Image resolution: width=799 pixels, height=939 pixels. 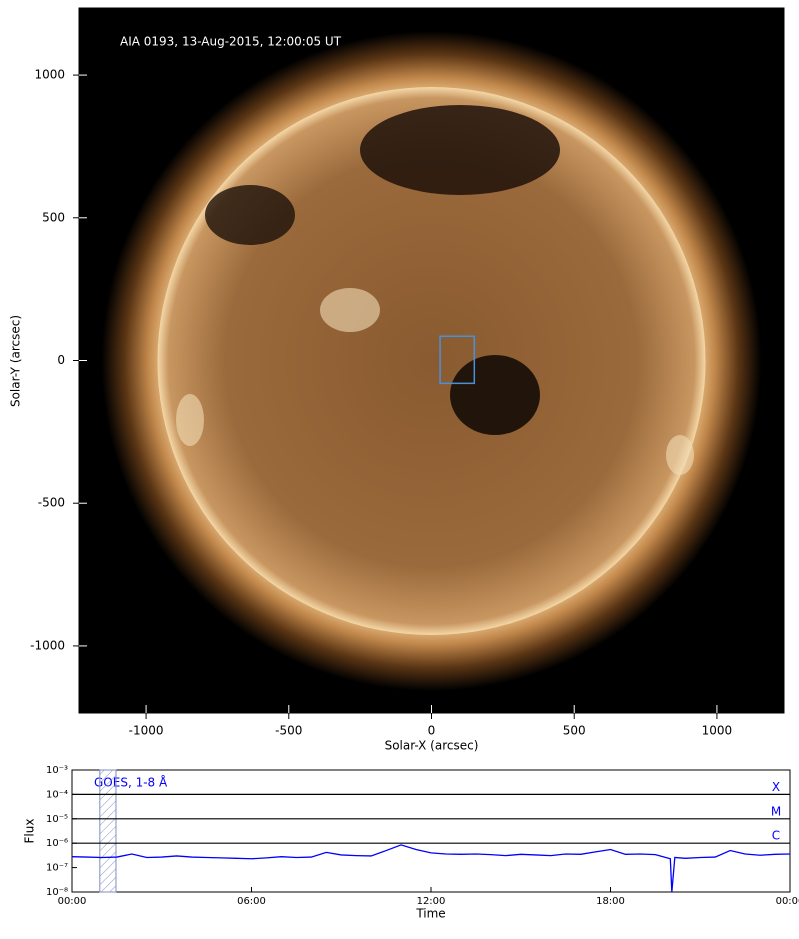 I want to click on x-tick-label: 12:00, so click(x=431, y=901).